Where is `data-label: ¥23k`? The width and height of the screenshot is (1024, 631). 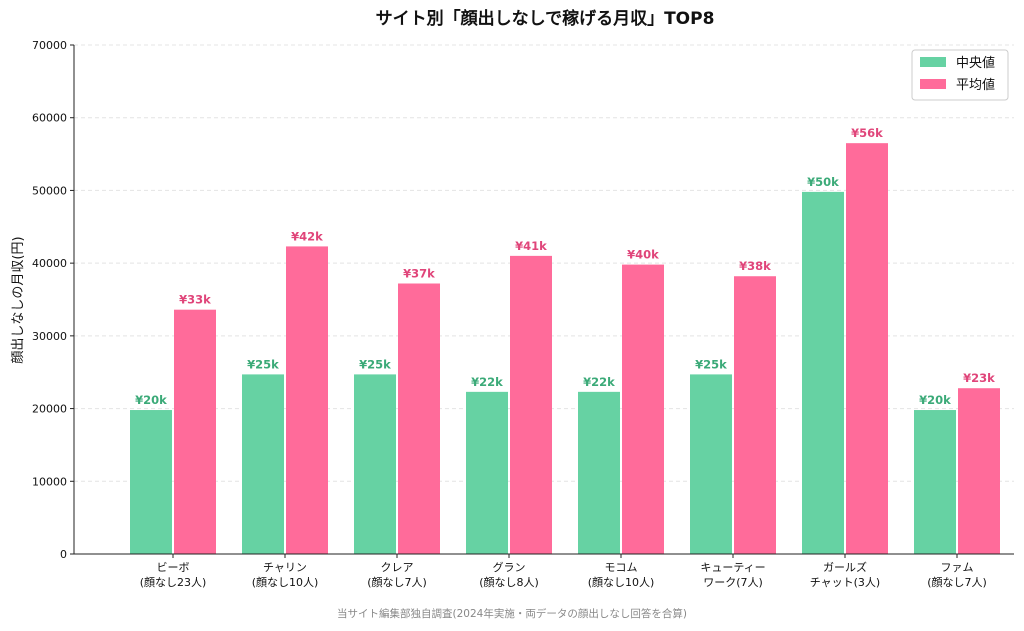
data-label: ¥23k is located at coordinates (979, 378).